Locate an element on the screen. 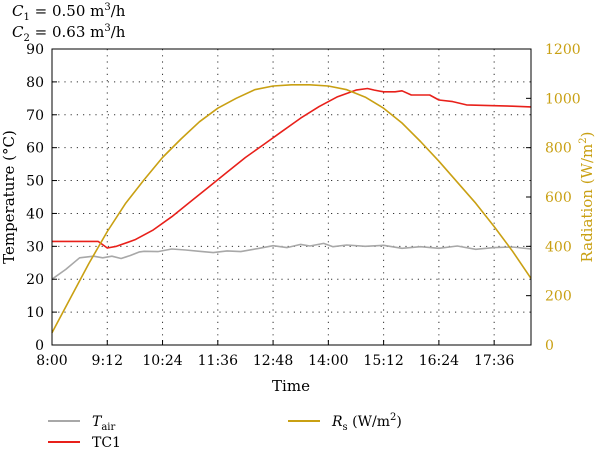 The height and width of the screenshot is (451, 600). y2-tick-label: 200 is located at coordinates (558, 297).